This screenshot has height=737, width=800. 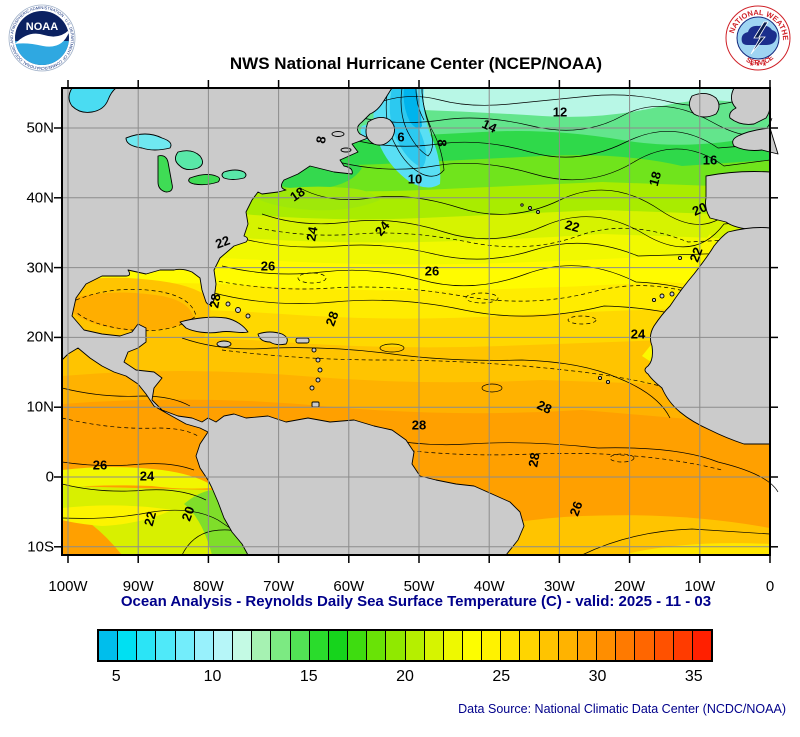 What do you see at coordinates (758, 64) in the screenshot?
I see `nws-ring-stars: ★ ★ ★` at bounding box center [758, 64].